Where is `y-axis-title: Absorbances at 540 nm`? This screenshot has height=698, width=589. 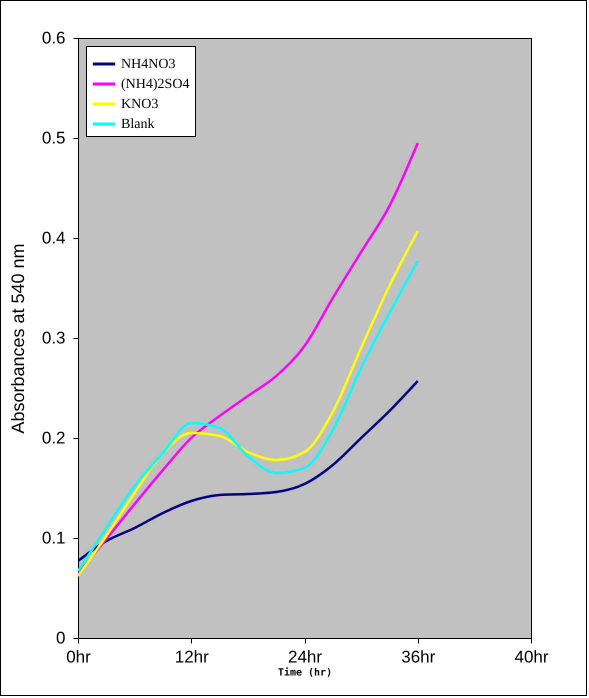 y-axis-title: Absorbances at 540 nm is located at coordinates (18, 338).